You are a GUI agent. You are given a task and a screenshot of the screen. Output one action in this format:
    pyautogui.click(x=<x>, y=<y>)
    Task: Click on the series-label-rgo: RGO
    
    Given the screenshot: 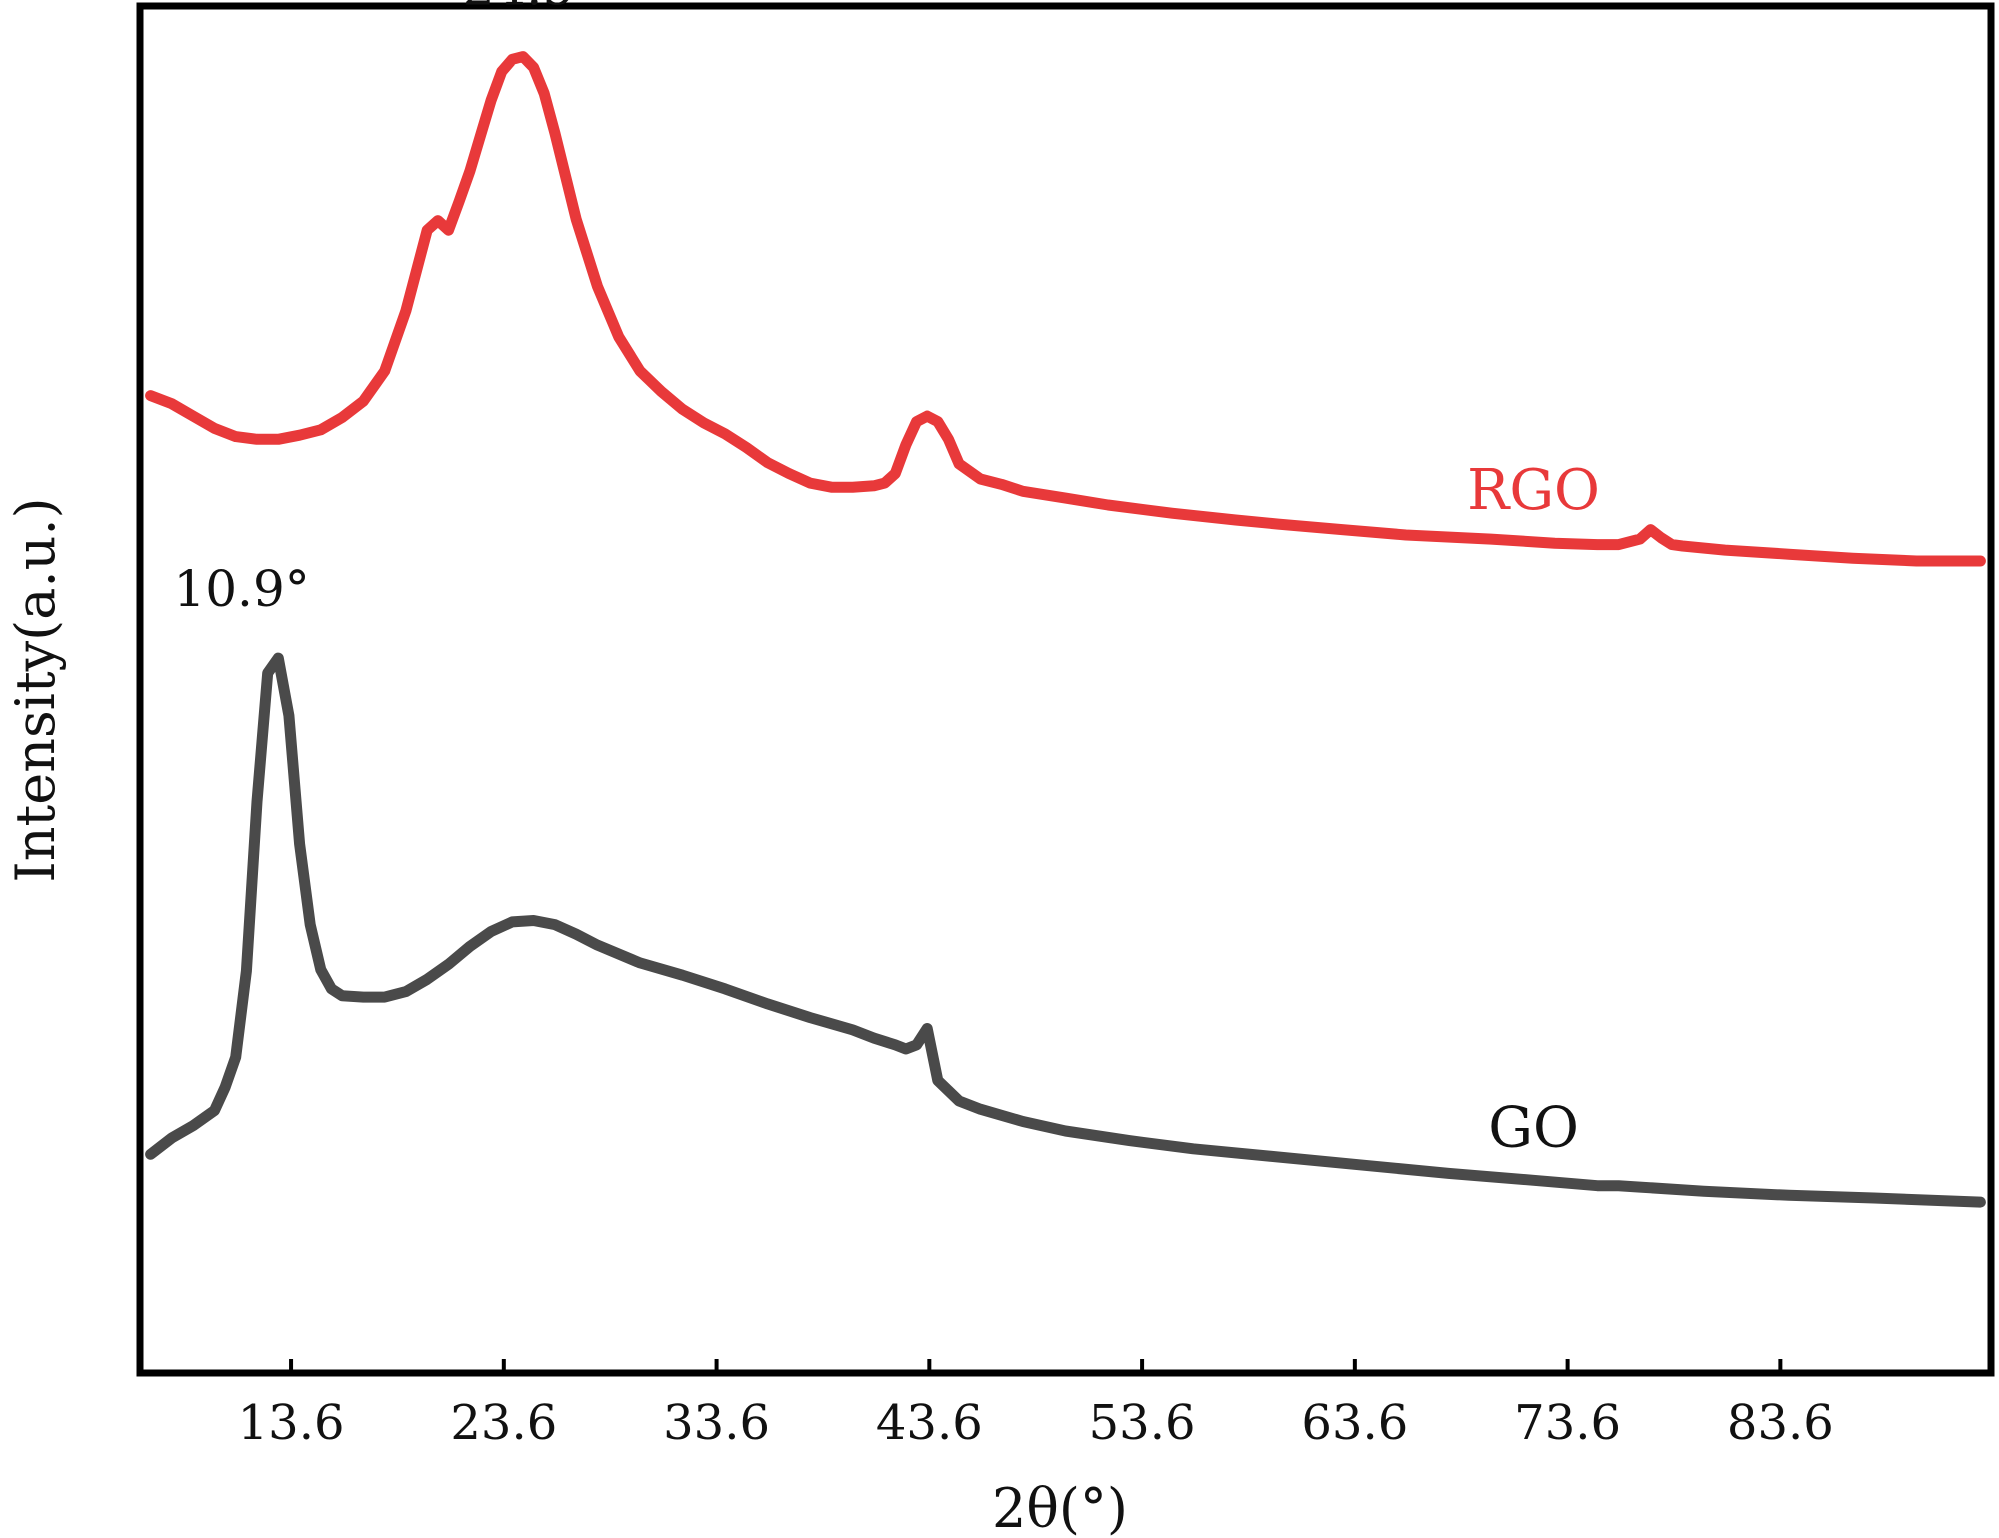 What is the action you would take?
    pyautogui.click(x=1533, y=490)
    